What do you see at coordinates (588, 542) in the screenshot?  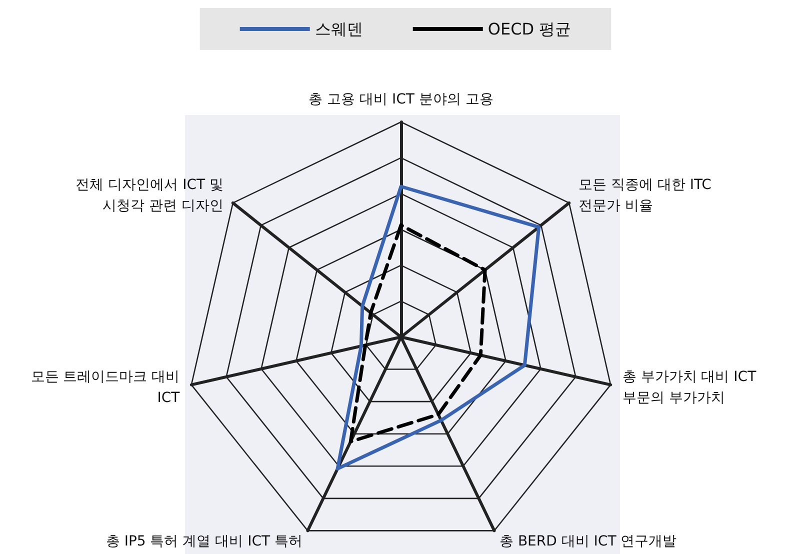 I see `spoke-label: 총 BERD 대비 ICT 연구개발` at bounding box center [588, 542].